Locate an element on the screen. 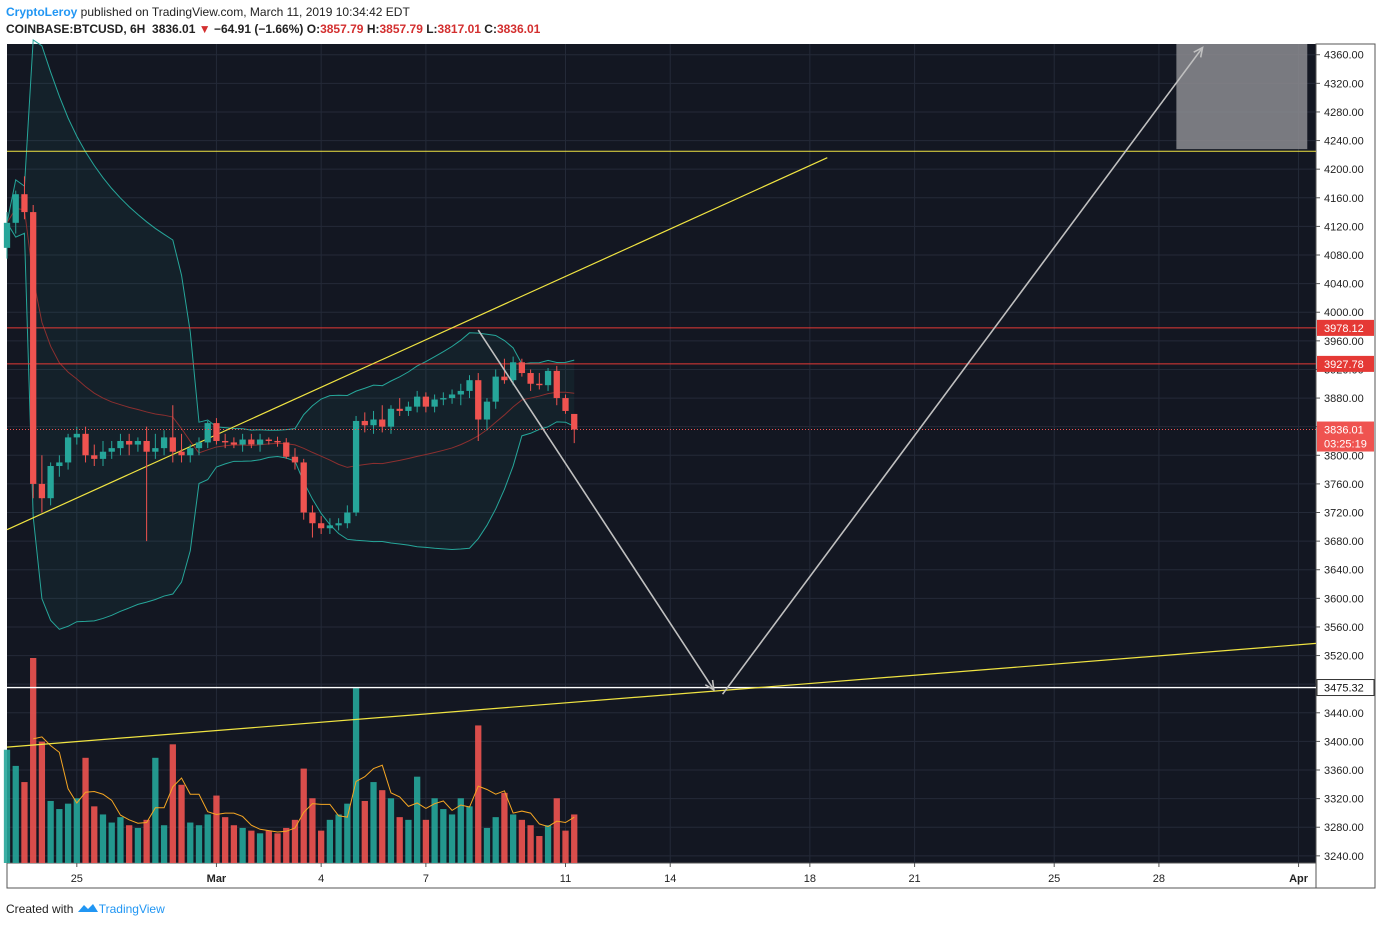 Image resolution: width=1381 pixels, height=927 pixels. last-price-label: 3836.01 is located at coordinates (1344, 431).